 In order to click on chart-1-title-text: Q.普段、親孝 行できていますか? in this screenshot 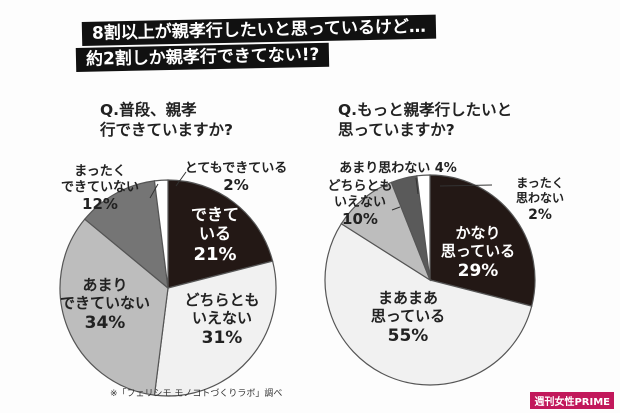, I will do `click(166, 120)`.